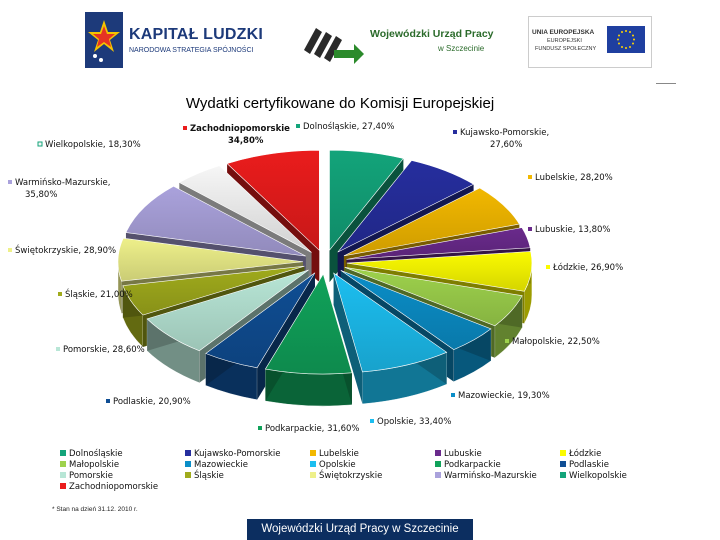  I want to click on pie-slice-opolskie, so click(390, 322).